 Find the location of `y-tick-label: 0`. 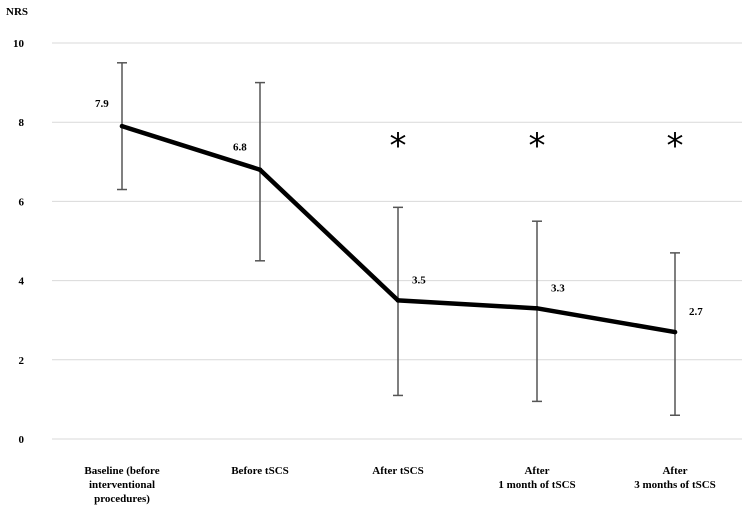

y-tick-label: 0 is located at coordinates (22, 440).